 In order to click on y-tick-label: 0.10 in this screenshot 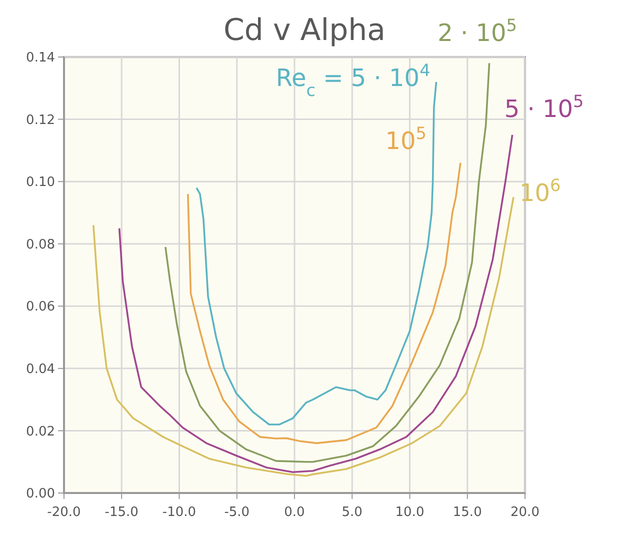, I will do `click(40, 182)`.